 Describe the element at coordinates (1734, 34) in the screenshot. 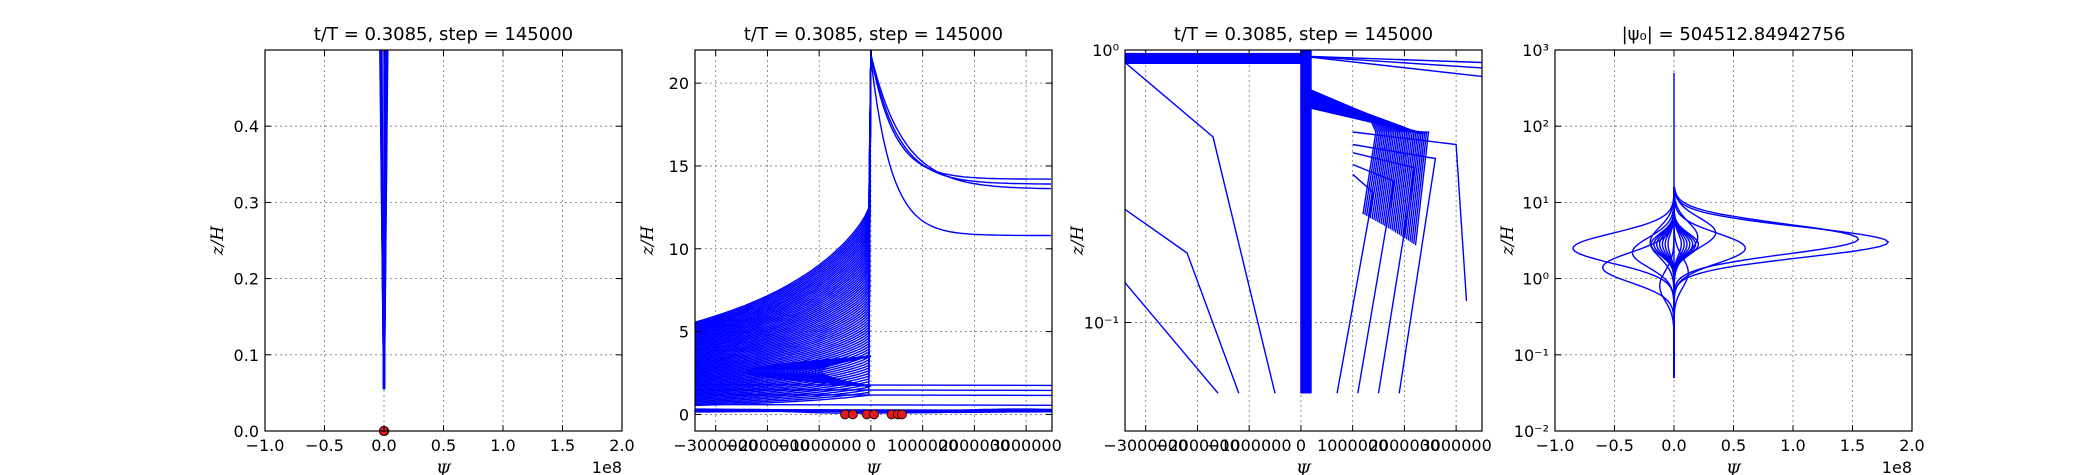

I see `chart-title: |ψ₀| = 504512.84942756` at that location.